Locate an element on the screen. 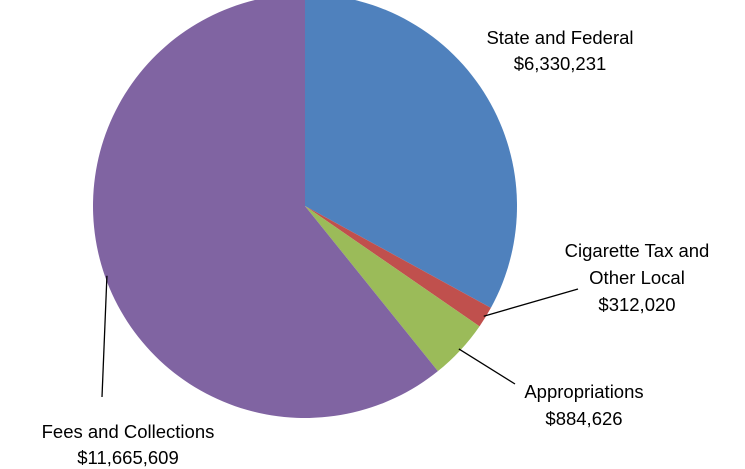 This screenshot has width=745, height=469. slice-label-fees-collections-name: Fees and Collections is located at coordinates (128, 431).